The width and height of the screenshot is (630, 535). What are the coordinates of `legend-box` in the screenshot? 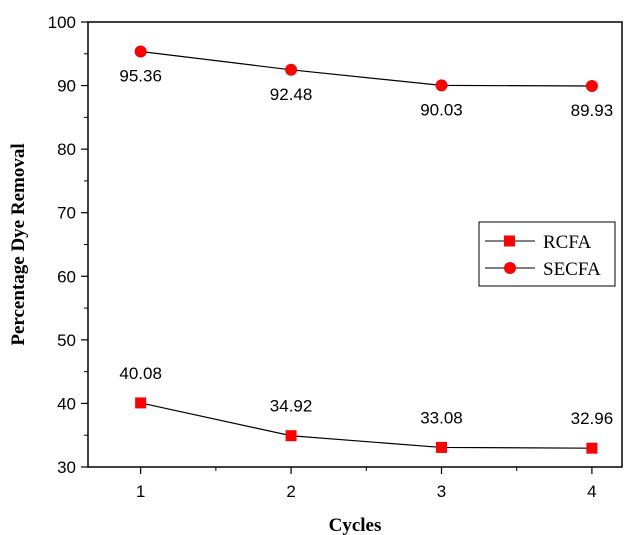 It's located at (547, 254).